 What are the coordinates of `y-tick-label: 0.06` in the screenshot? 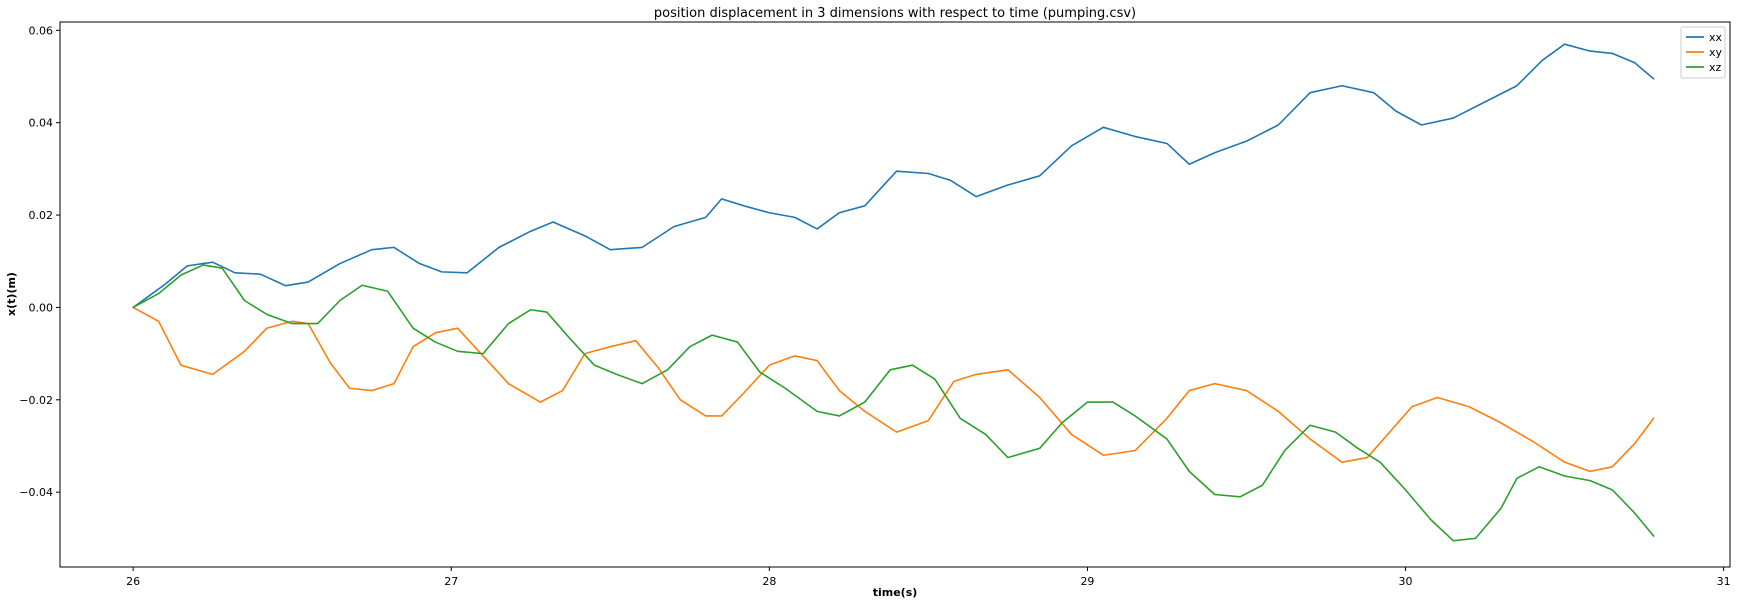 It's located at (41, 30).